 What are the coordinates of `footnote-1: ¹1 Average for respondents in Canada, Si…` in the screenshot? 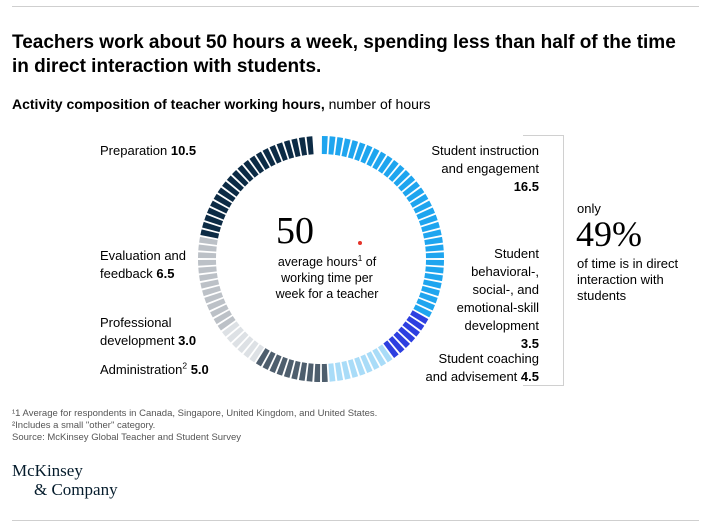 It's located at (195, 413).